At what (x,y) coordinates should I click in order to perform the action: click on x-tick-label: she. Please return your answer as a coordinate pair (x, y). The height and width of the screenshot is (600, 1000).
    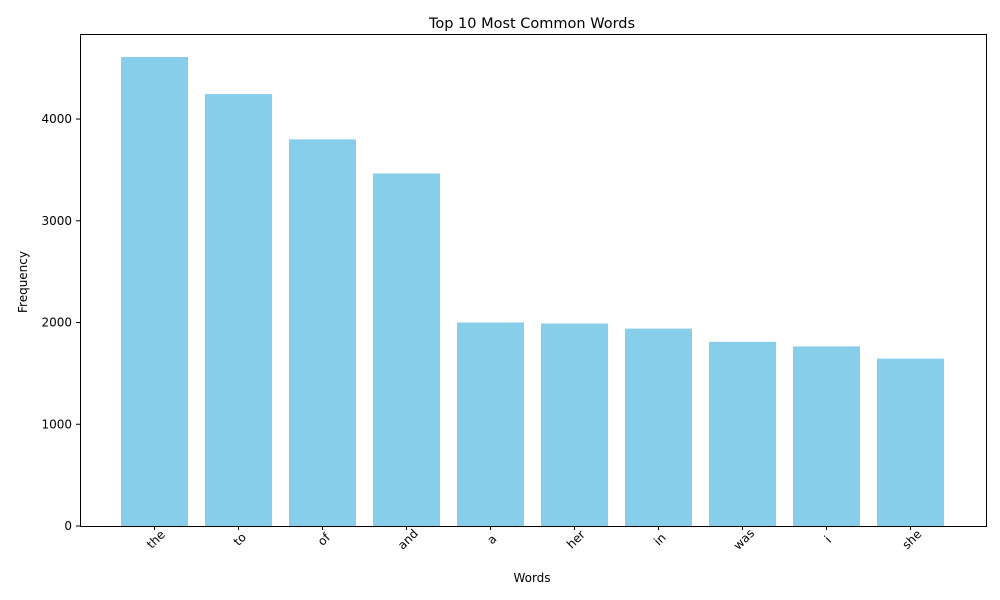
    Looking at the image, I should click on (911, 539).